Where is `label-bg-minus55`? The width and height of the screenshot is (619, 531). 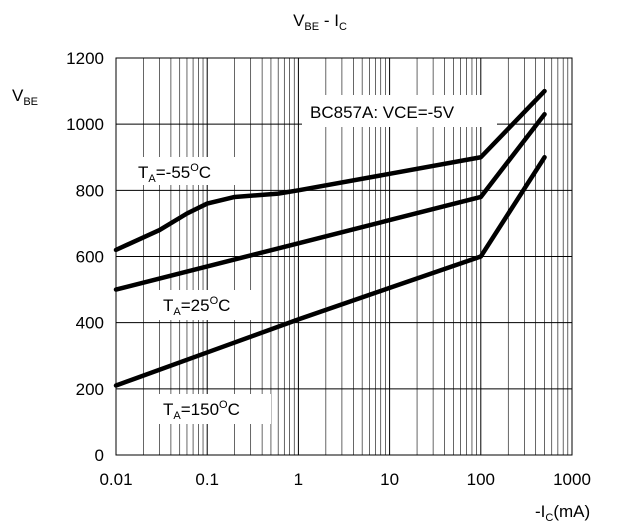 label-bg-minus55 is located at coordinates (191, 171).